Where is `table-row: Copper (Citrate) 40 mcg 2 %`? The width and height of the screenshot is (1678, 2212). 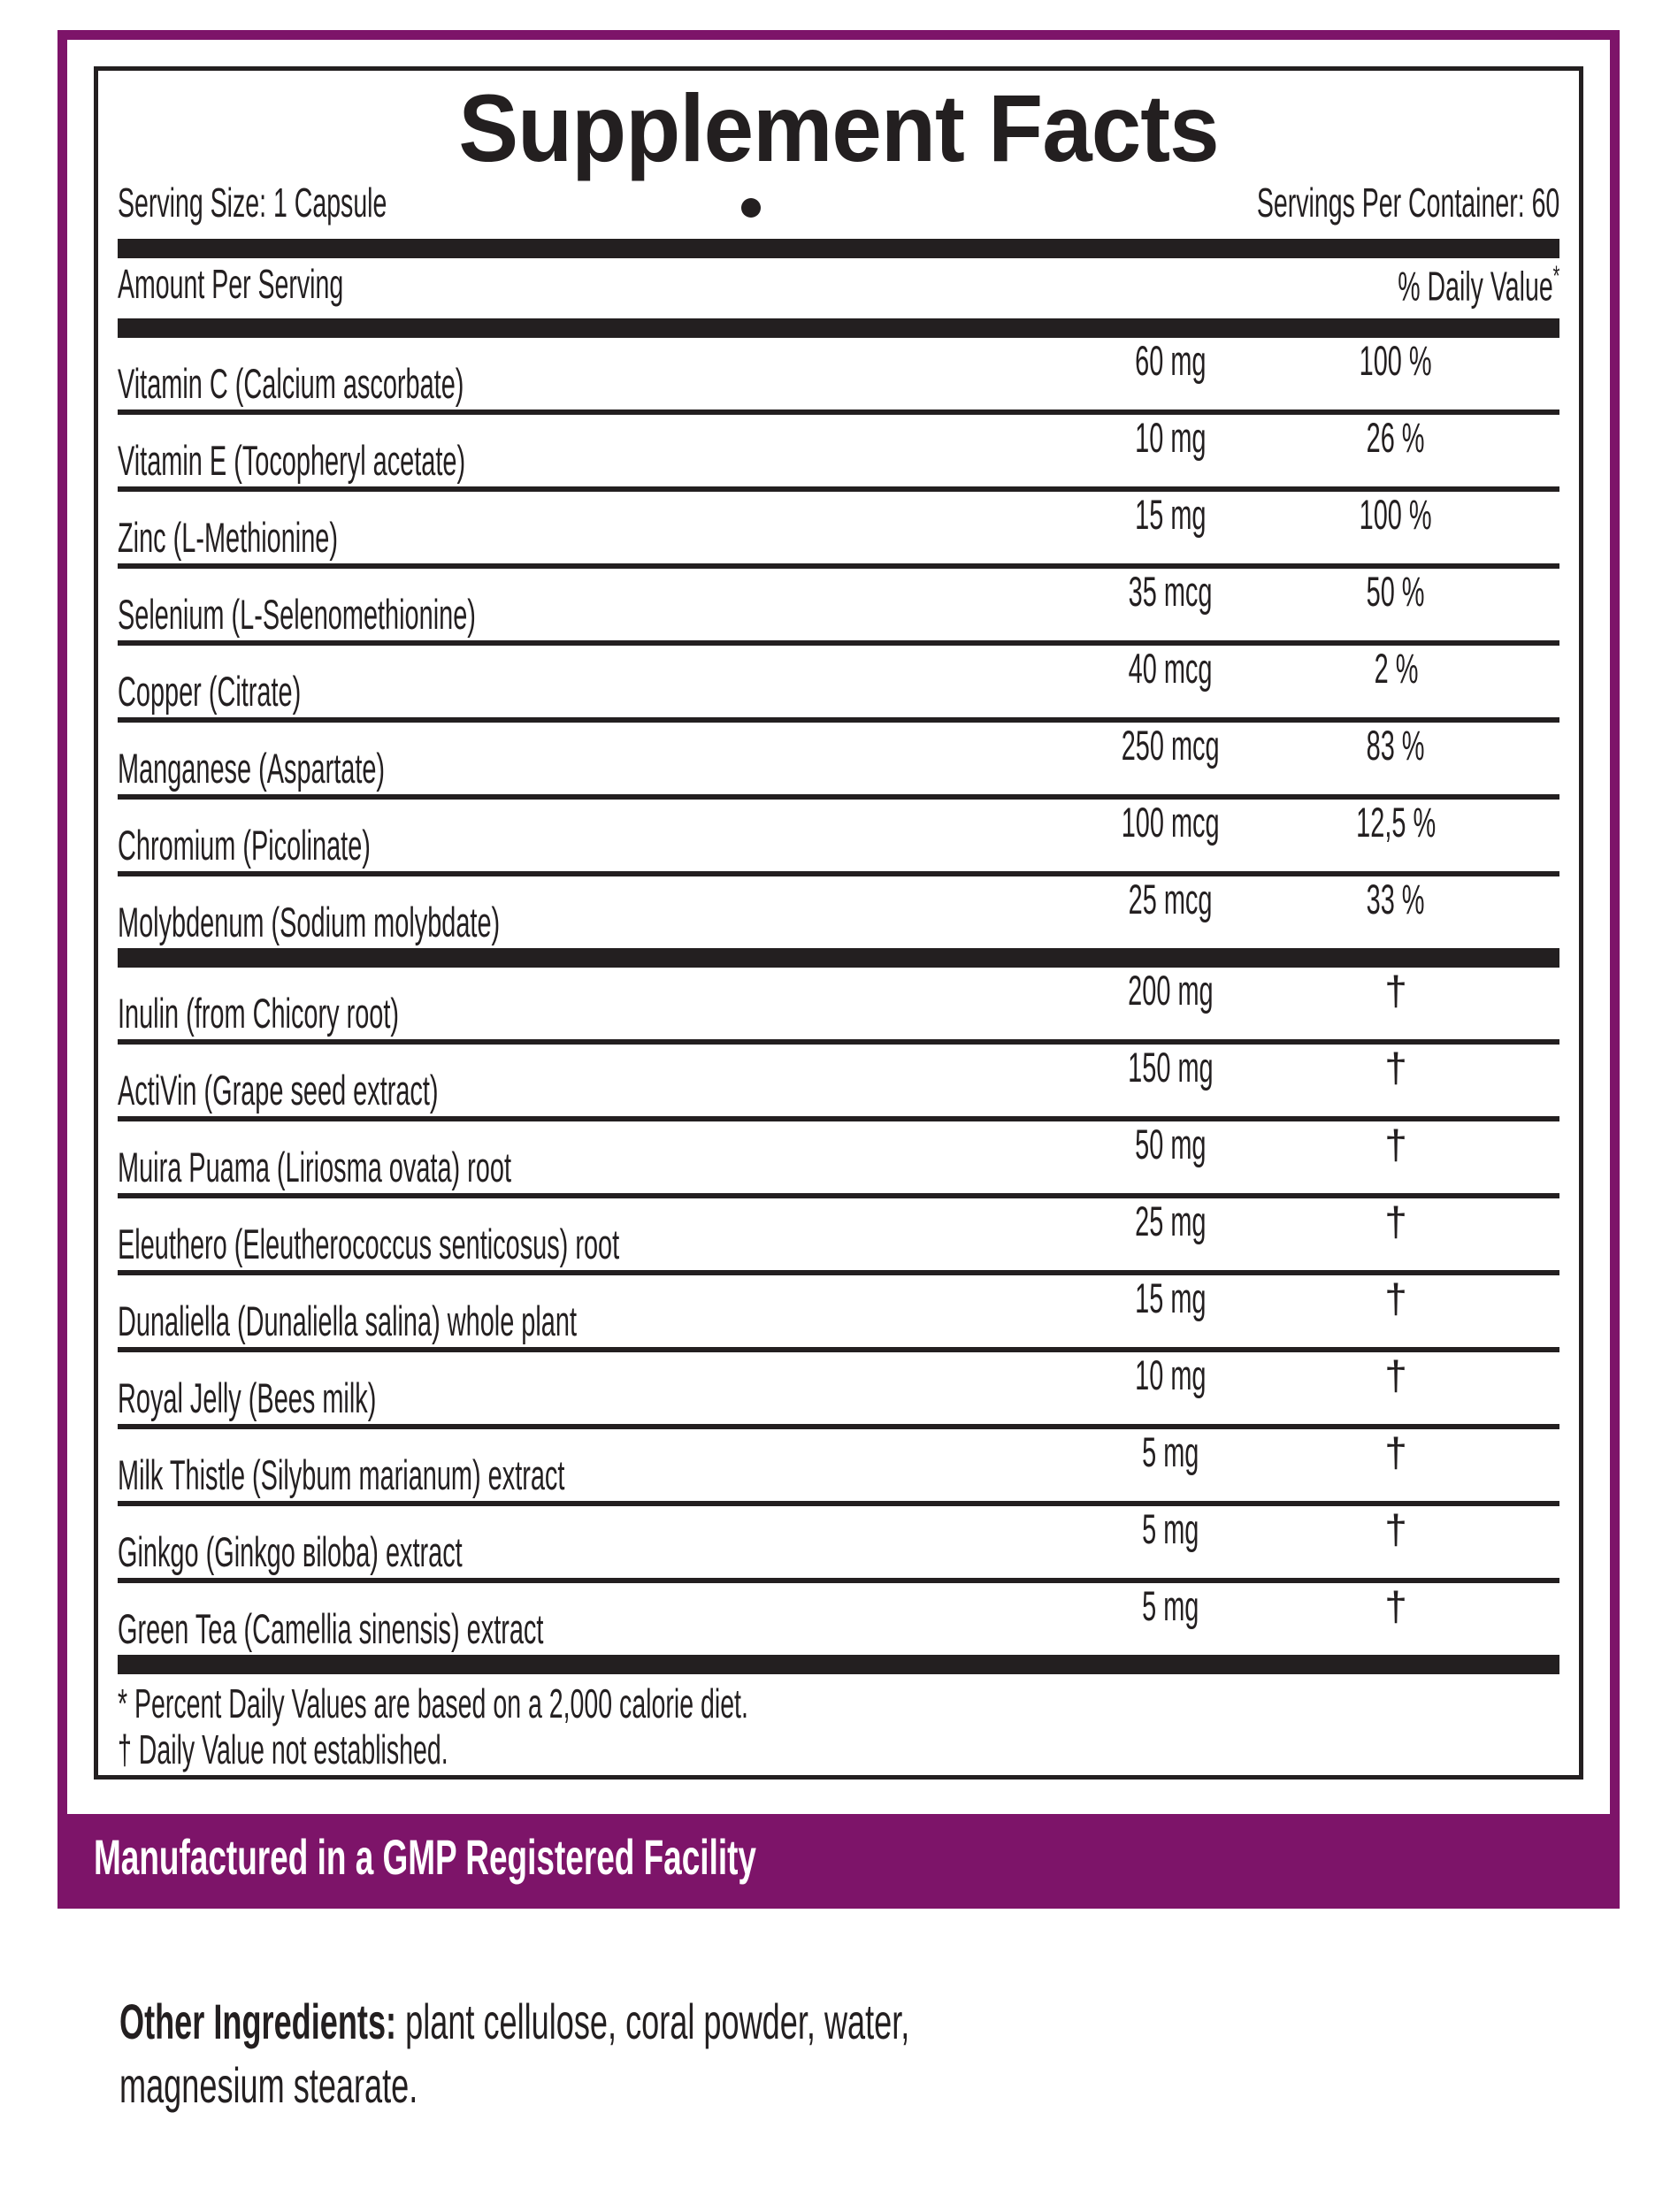
table-row: Copper (Citrate) 40 mcg 2 % is located at coordinates (838, 680).